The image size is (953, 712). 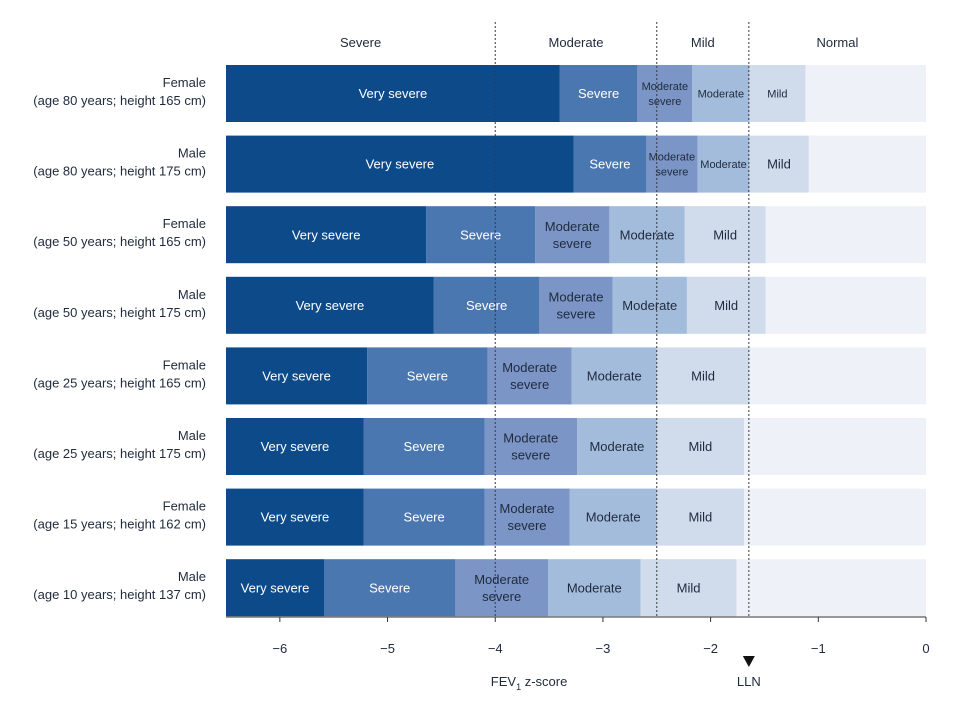 I want to click on row-label-detail: (age 25 years; height 165 cm), so click(x=119, y=382).